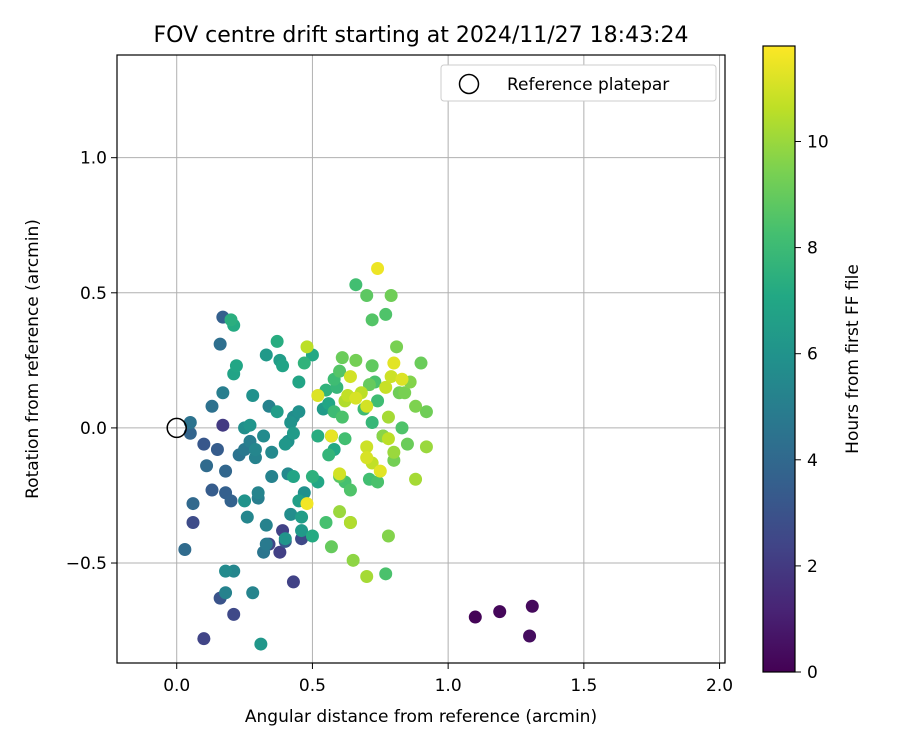  What do you see at coordinates (818, 142) in the screenshot?
I see `colorbar-tick-label: 10` at bounding box center [818, 142].